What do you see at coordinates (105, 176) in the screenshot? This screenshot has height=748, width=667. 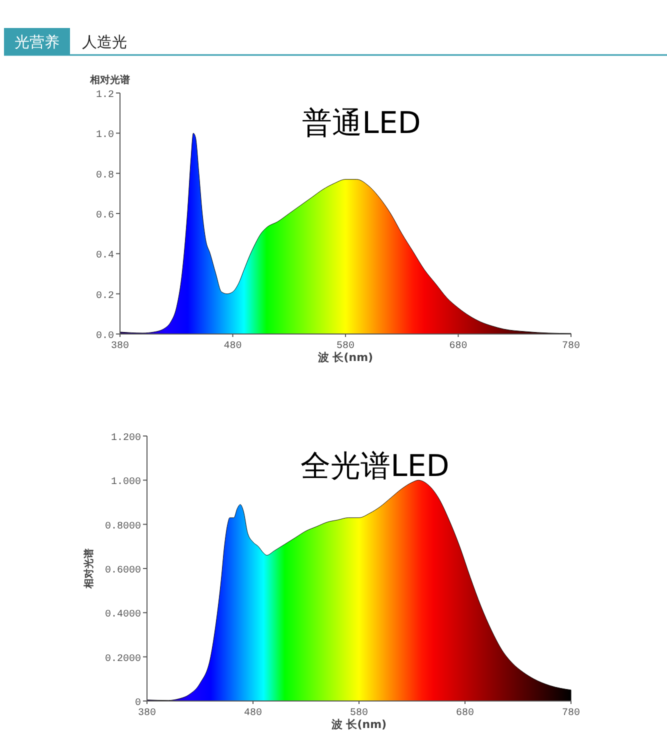 I see `y-tick-label: 0.8` at bounding box center [105, 176].